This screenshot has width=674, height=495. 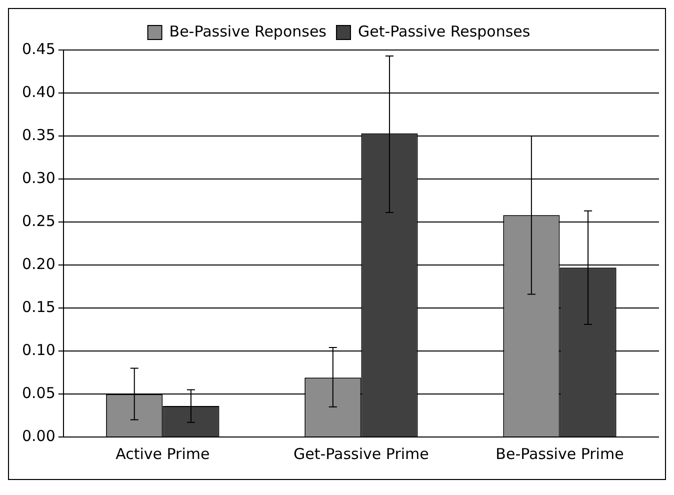 What do you see at coordinates (444, 31) in the screenshot?
I see `legend-label: Get-Passive Responses` at bounding box center [444, 31].